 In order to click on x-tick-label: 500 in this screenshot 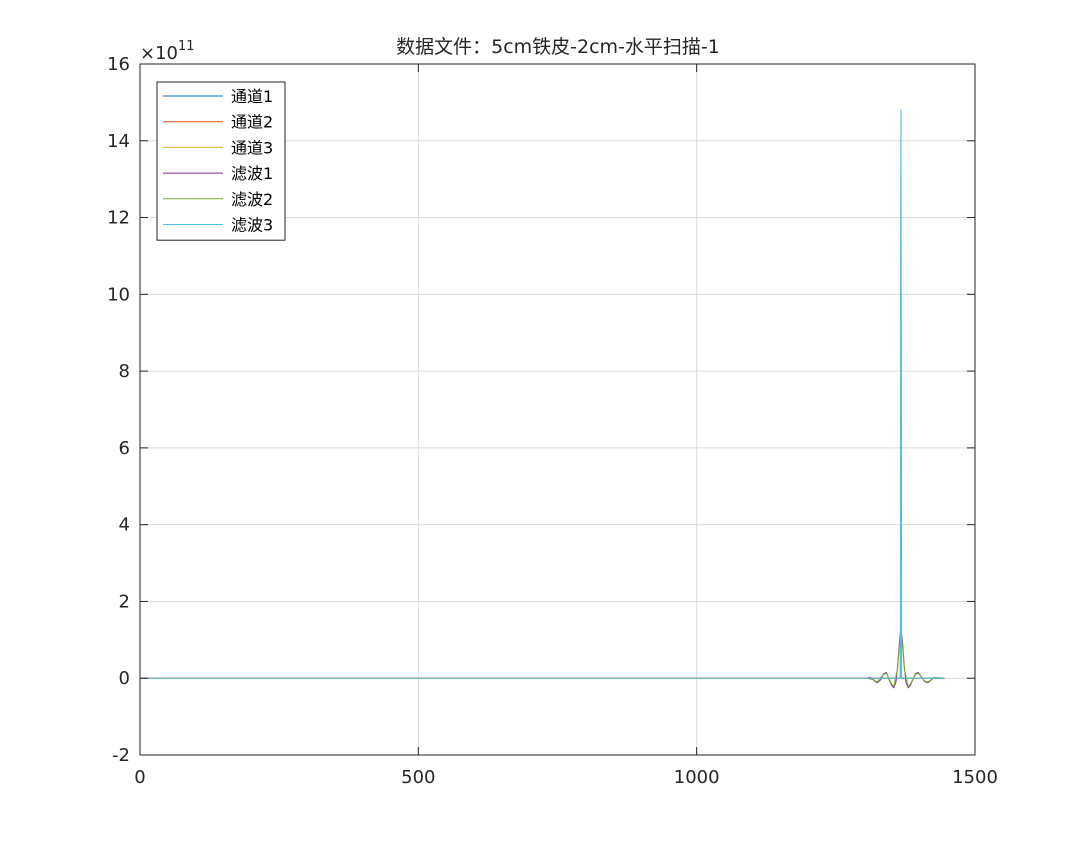, I will do `click(418, 777)`.